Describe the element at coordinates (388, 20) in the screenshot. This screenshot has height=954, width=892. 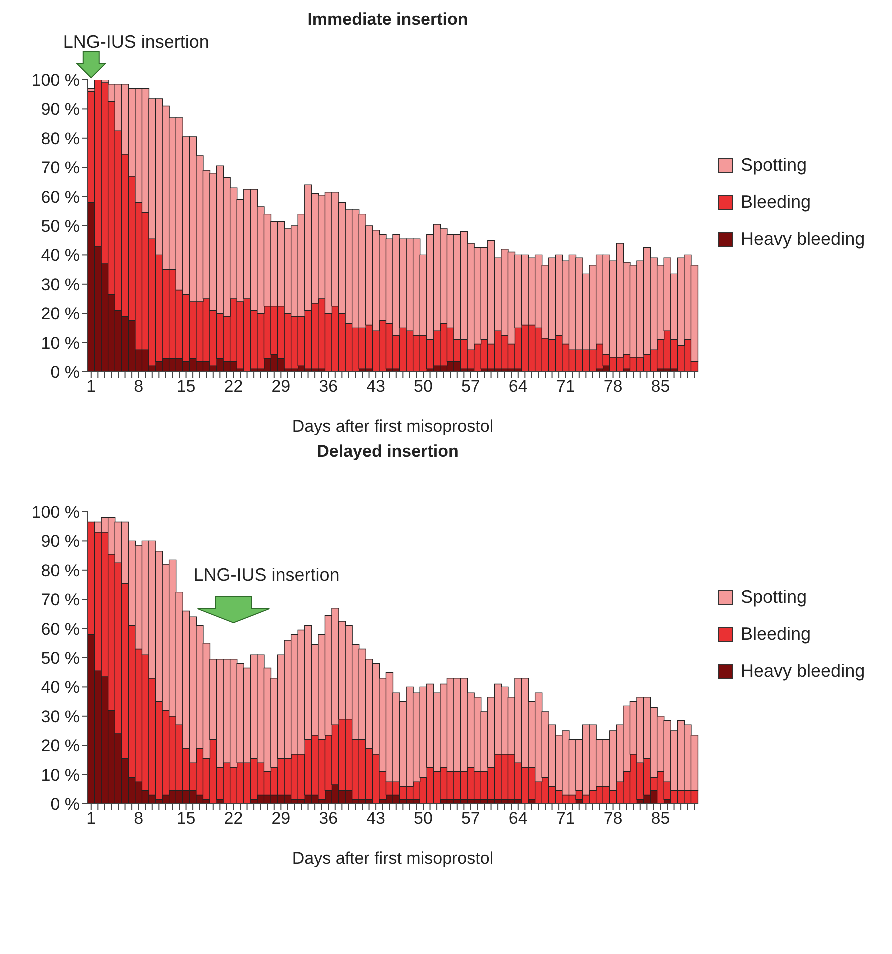
I see `chart-title: Immediate insertion` at that location.